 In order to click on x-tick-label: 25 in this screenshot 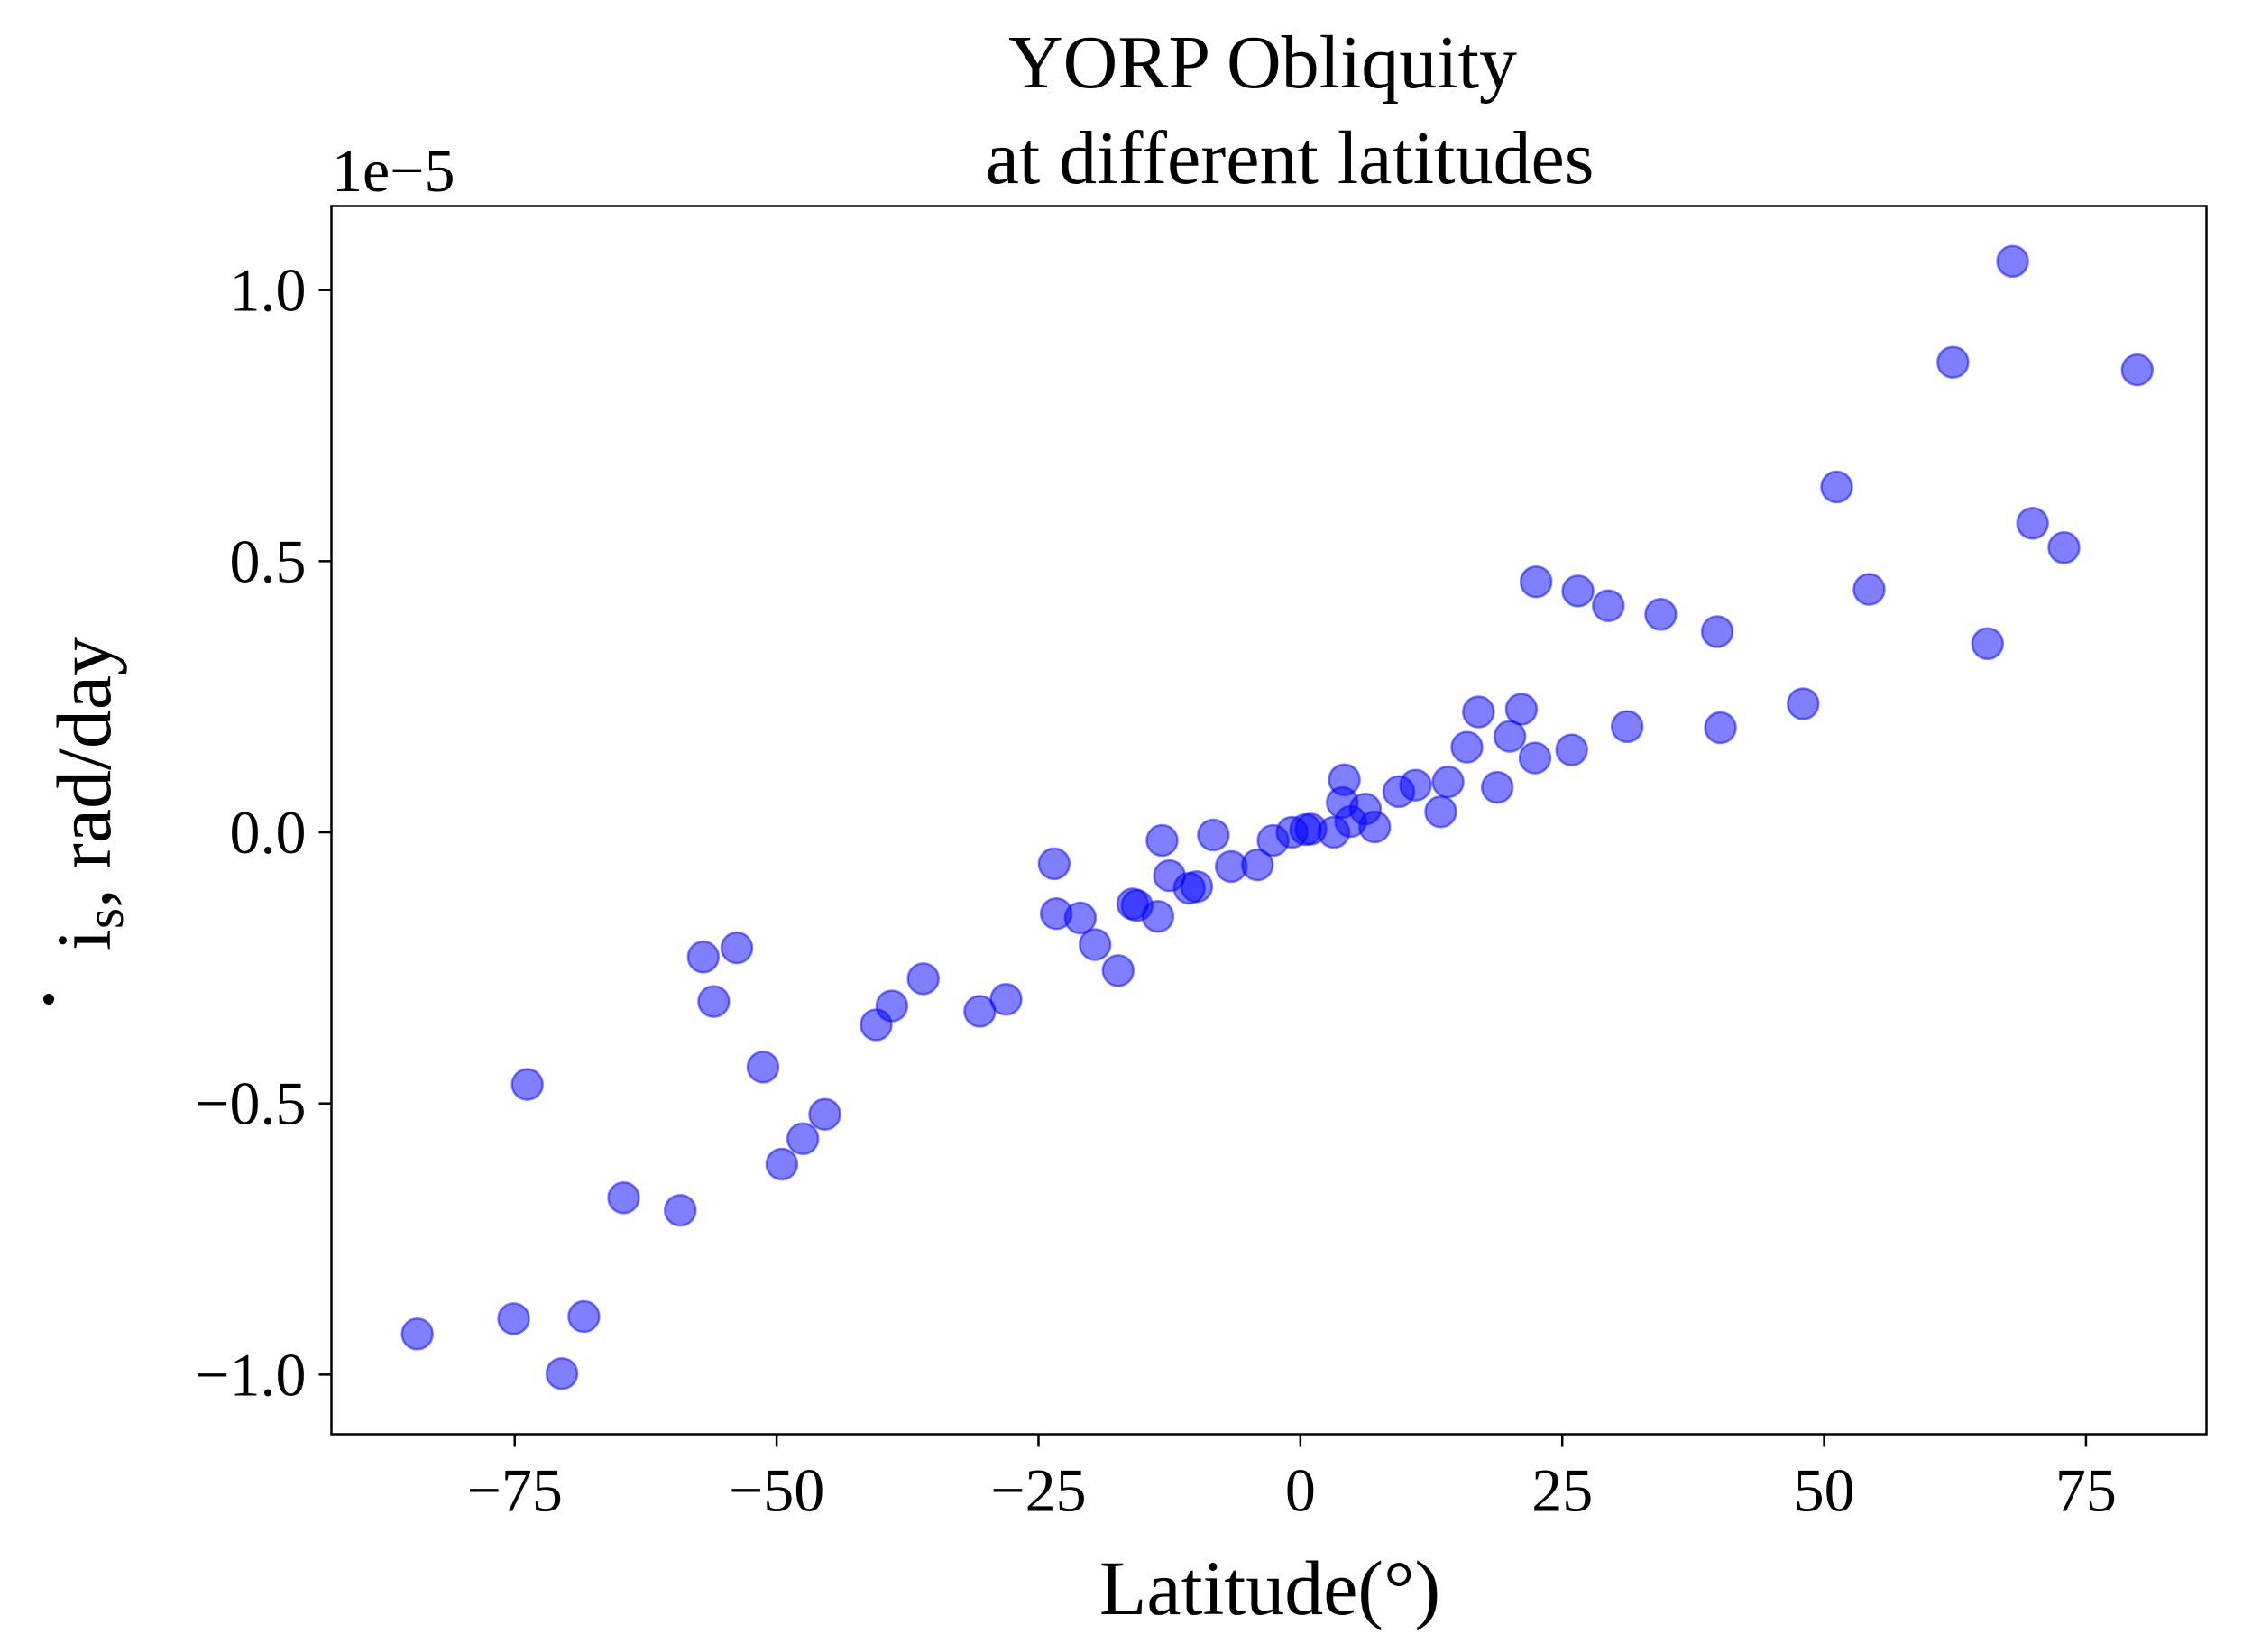, I will do `click(1562, 1491)`.